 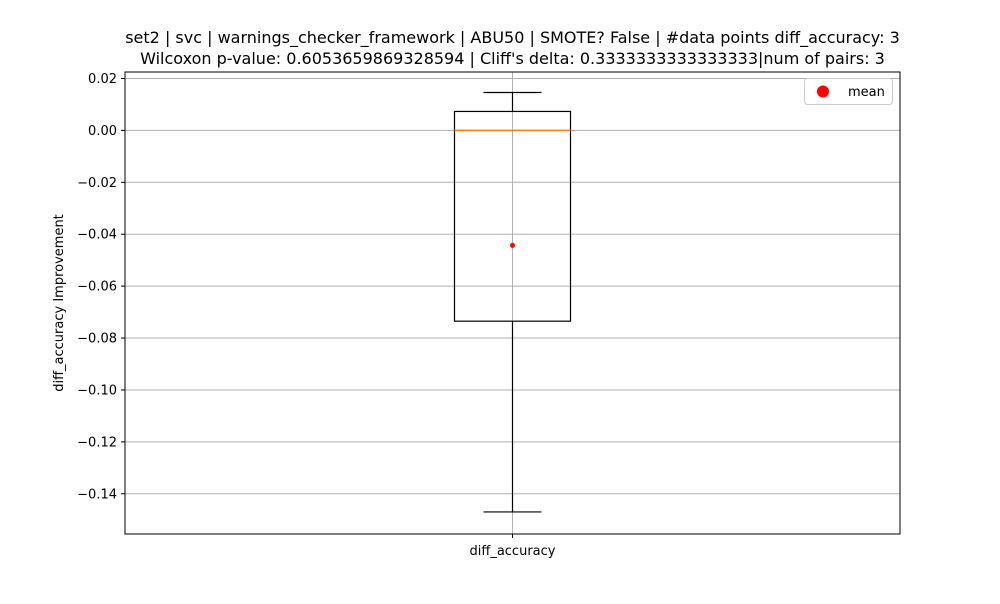 What do you see at coordinates (513, 551) in the screenshot?
I see `x-tick-label: diff_accuracy` at bounding box center [513, 551].